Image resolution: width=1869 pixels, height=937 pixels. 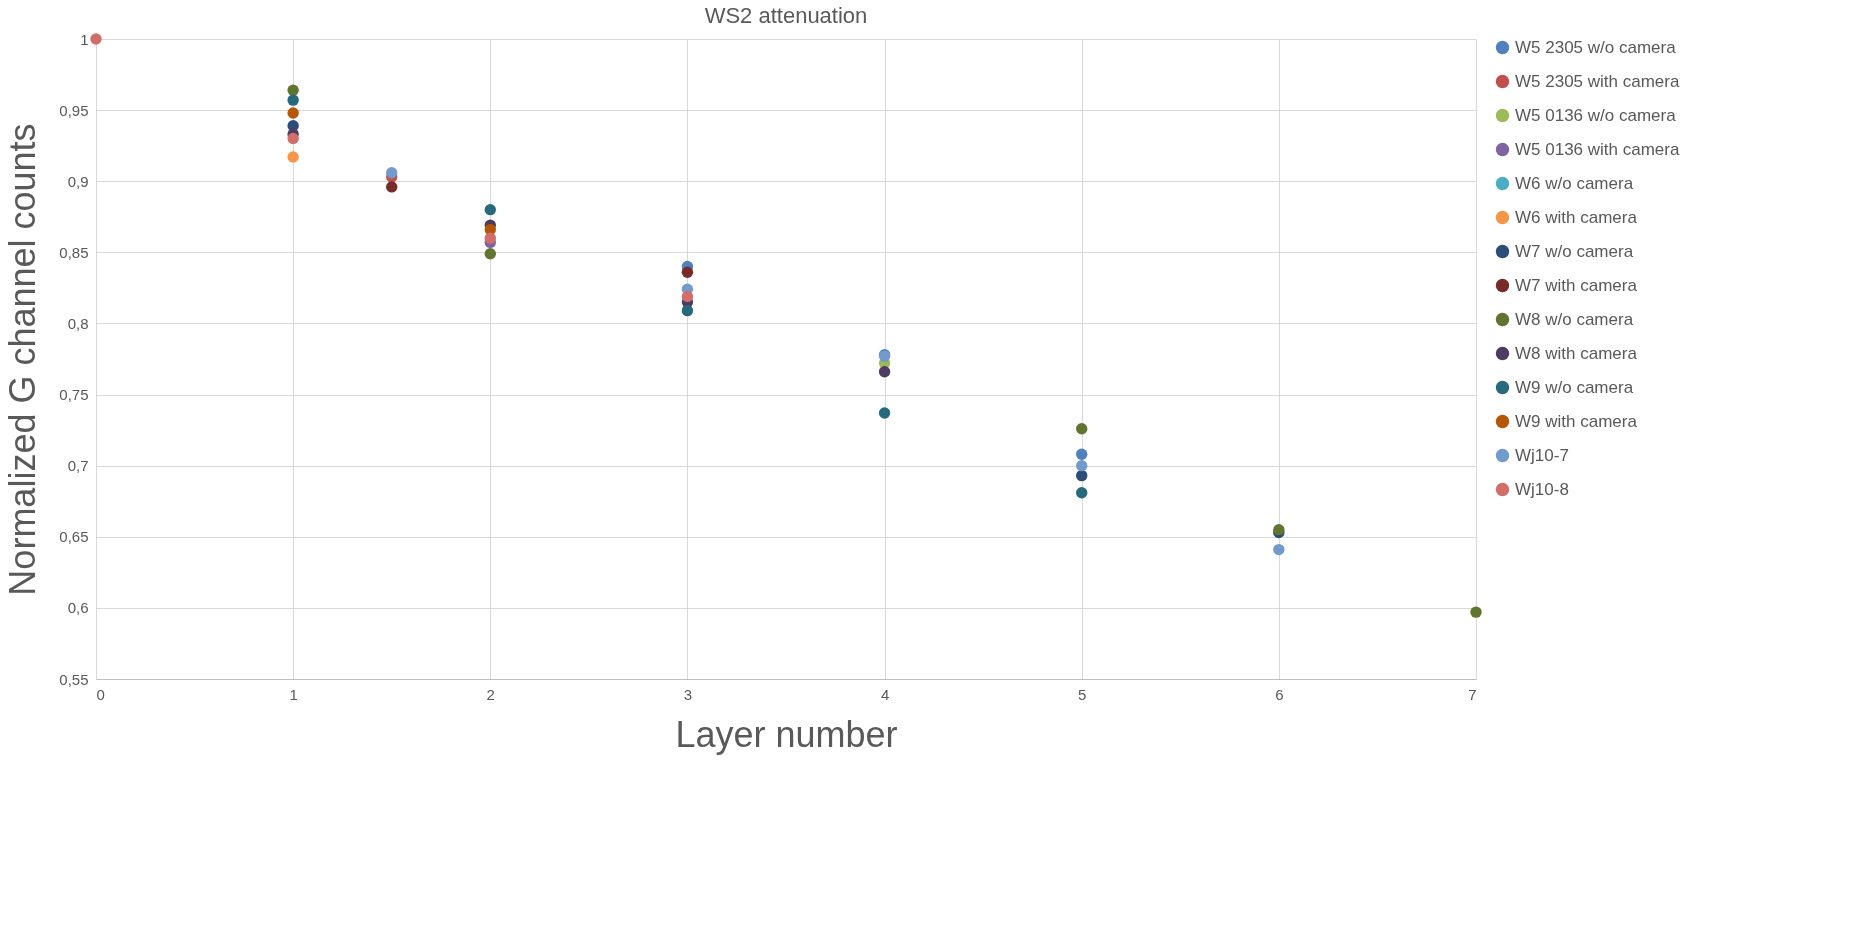 I want to click on y-tick-label: 0,8, so click(x=78, y=323).